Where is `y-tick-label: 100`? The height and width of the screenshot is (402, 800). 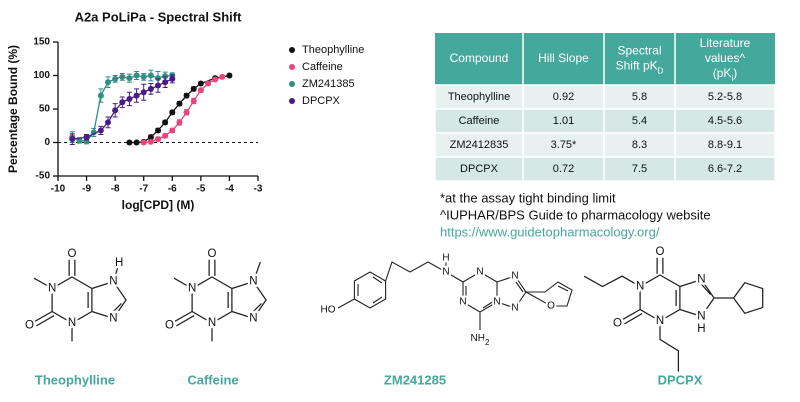 y-tick-label: 100 is located at coordinates (41, 75).